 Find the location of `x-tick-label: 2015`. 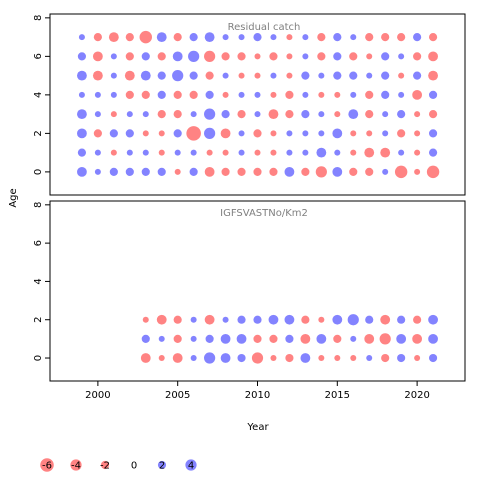

x-tick-label: 2015 is located at coordinates (337, 395).